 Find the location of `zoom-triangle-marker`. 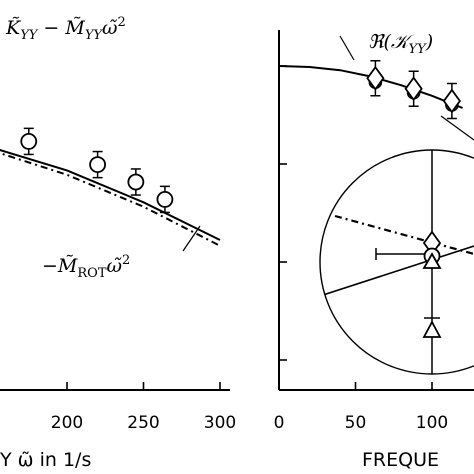

zoom-triangle-marker is located at coordinates (432, 260).